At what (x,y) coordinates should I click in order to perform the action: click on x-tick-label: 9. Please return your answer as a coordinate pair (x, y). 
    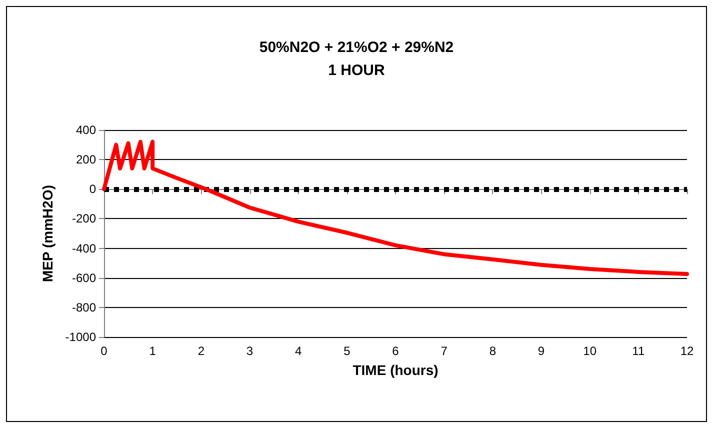
    Looking at the image, I should click on (541, 351).